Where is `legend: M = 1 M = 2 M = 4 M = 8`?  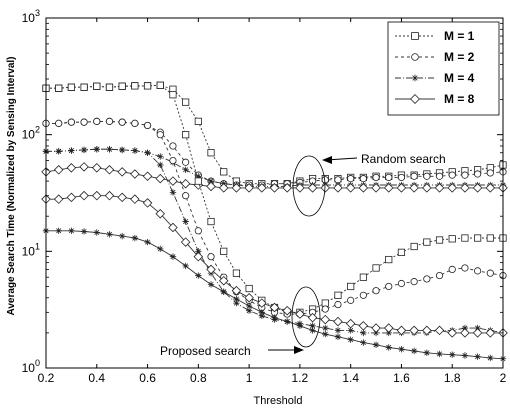 legend: M = 1 M = 2 M = 4 M = 8 is located at coordinates (443, 68).